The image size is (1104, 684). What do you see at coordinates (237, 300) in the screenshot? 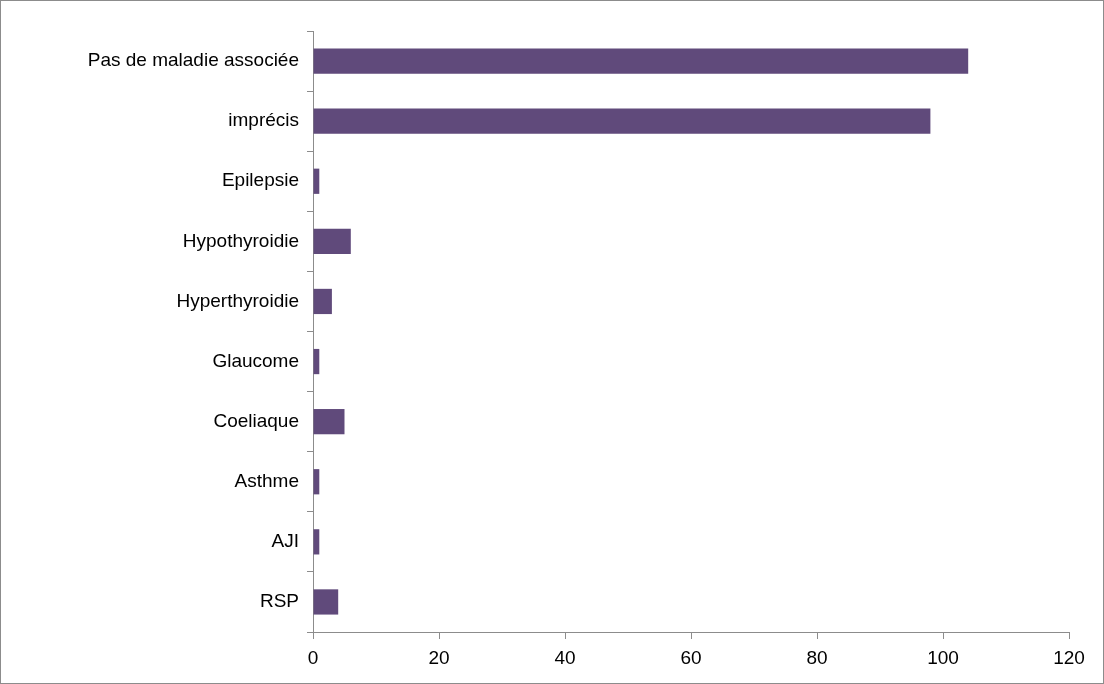
I see `y-tick-label: Hyperthyroidie` at bounding box center [237, 300].